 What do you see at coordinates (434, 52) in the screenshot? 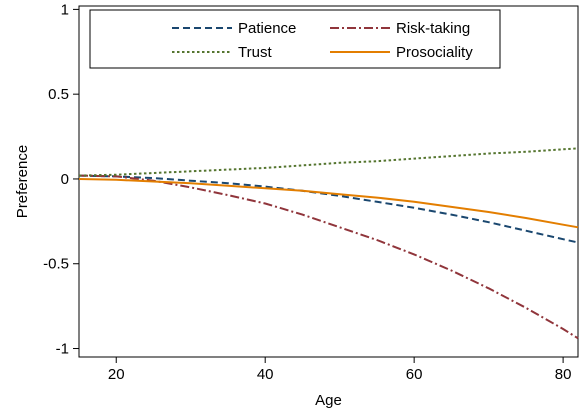
I see `legend-label-prosociality: Prosociality` at bounding box center [434, 52].